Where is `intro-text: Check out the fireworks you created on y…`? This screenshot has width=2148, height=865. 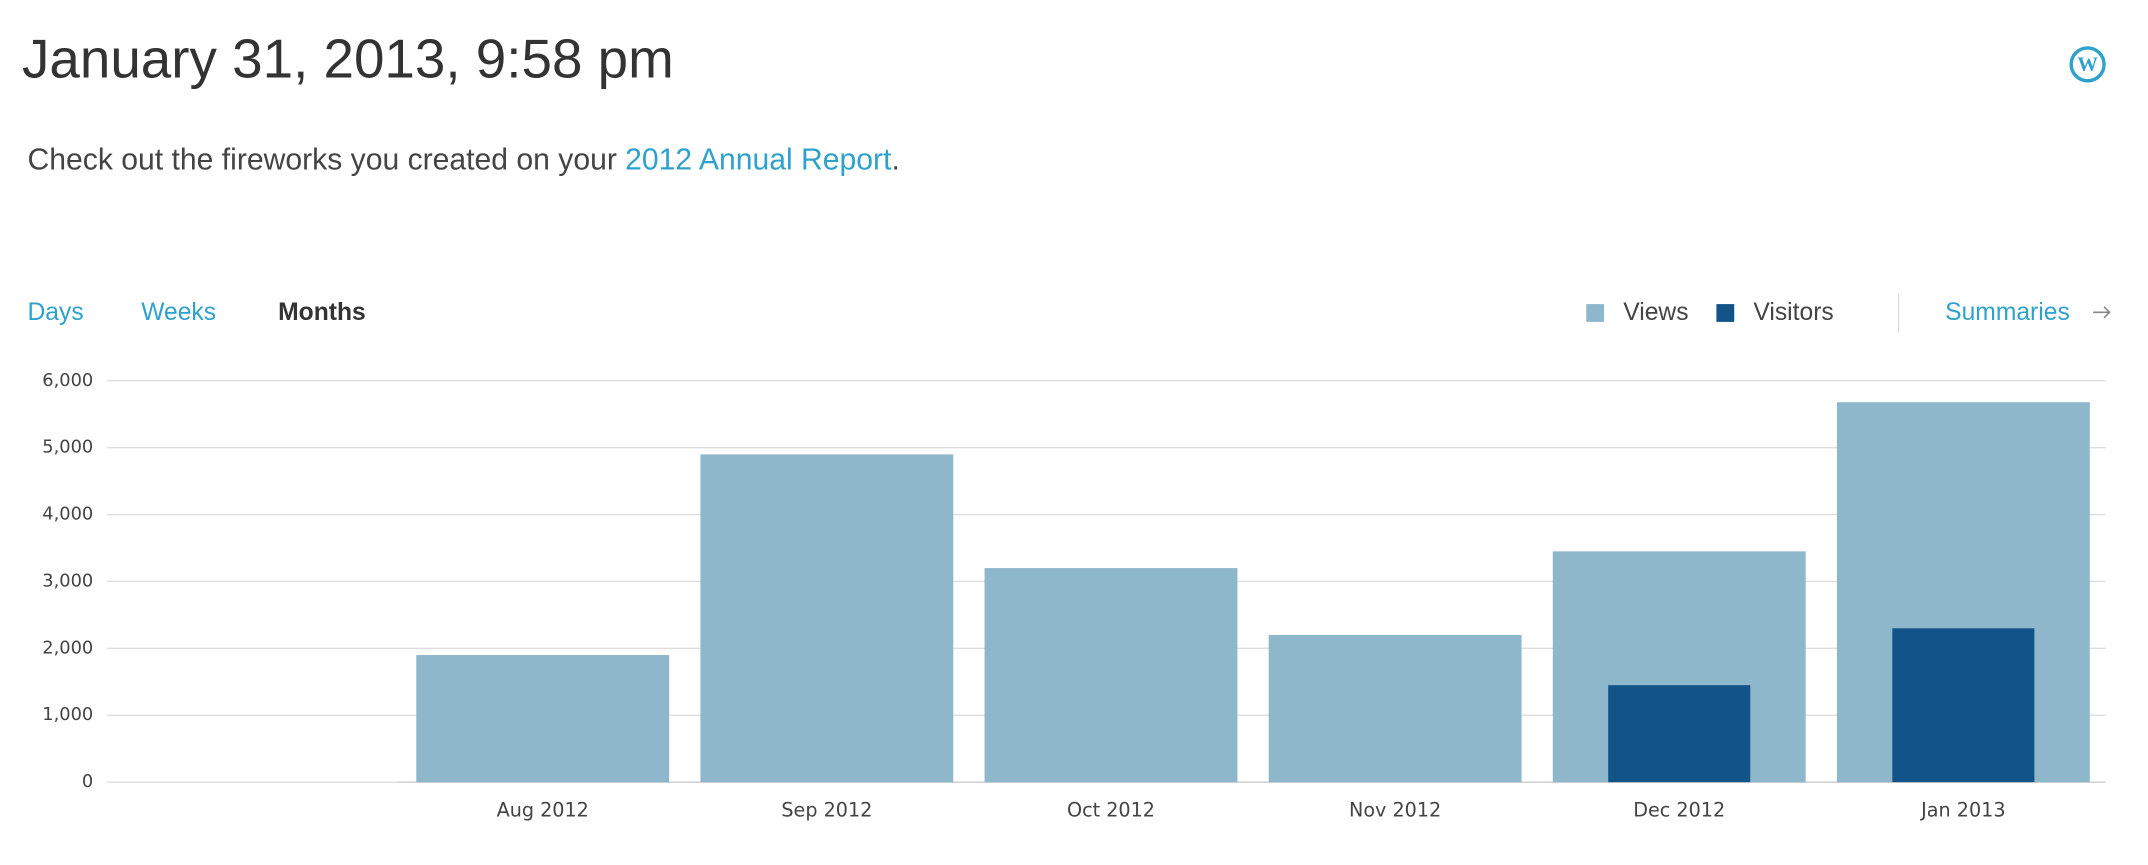 intro-text: Check out the fireworks you created on y… is located at coordinates (322, 160).